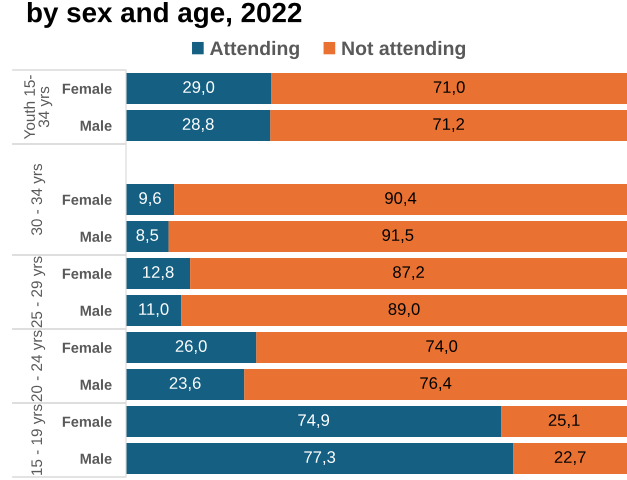 The width and height of the screenshot is (627, 480). What do you see at coordinates (38, 292) in the screenshot?
I see `y-axis-title: 25 - 29 yrs` at bounding box center [38, 292].